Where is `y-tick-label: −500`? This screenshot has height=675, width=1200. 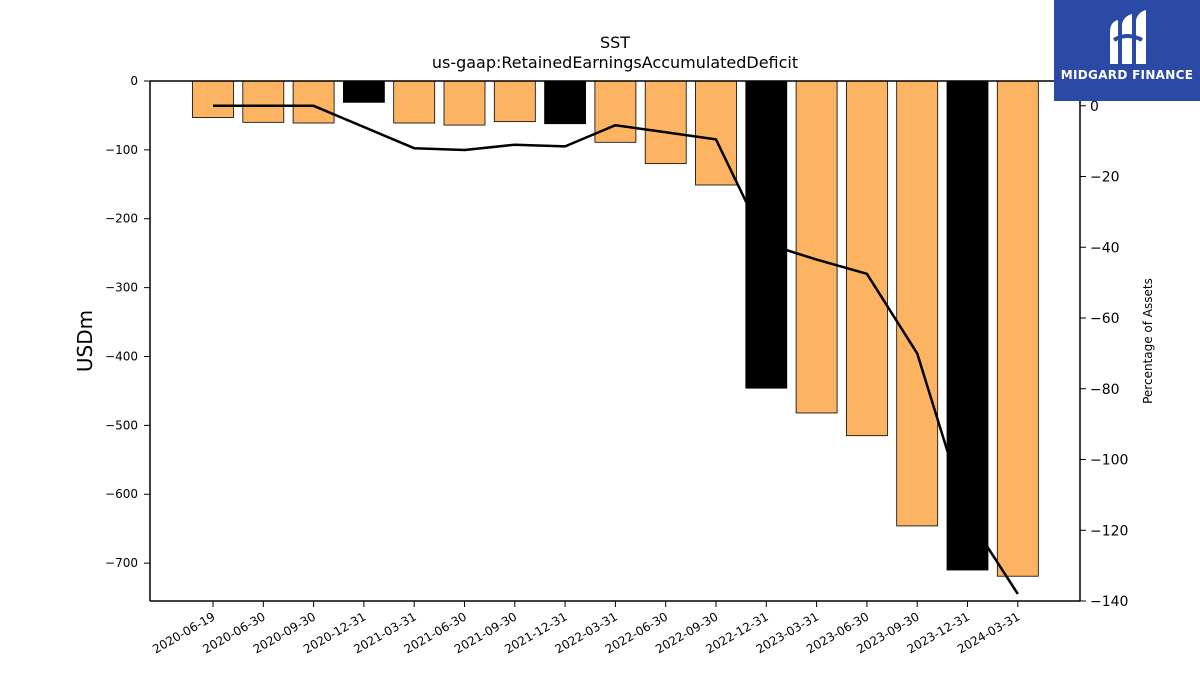
y-tick-label: −500 is located at coordinates (121, 425).